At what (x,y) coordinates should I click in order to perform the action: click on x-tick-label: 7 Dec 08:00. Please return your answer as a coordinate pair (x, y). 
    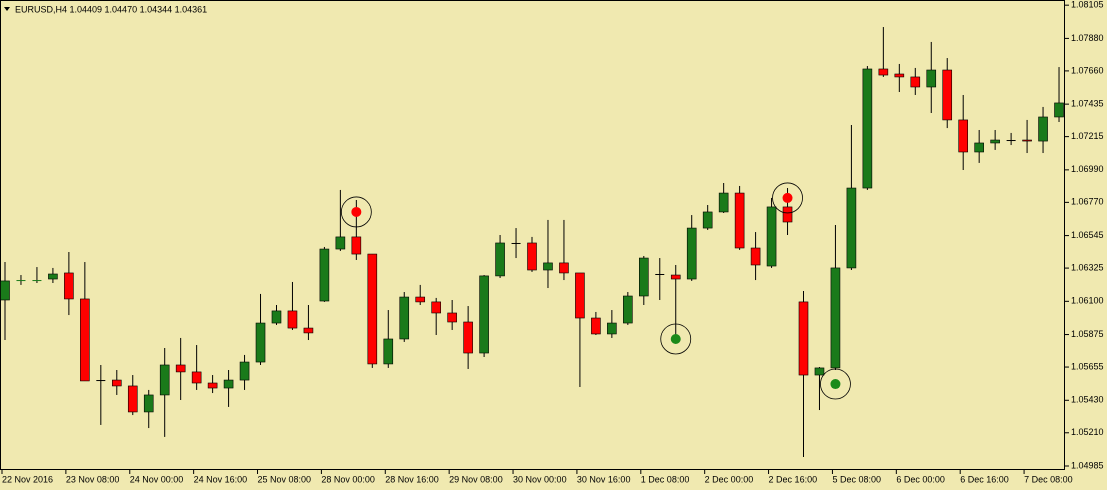
    Looking at the image, I should click on (1048, 479).